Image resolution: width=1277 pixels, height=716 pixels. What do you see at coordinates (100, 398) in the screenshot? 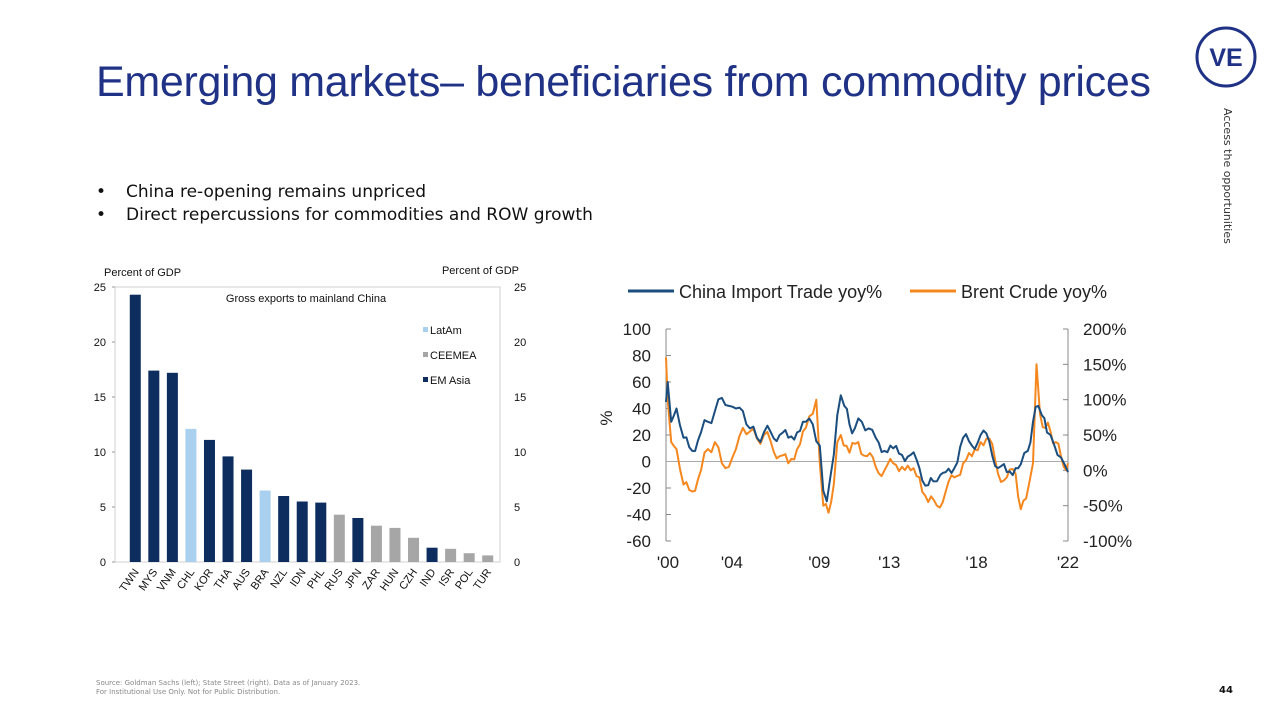
I see `y-tick-label: 15` at bounding box center [100, 398].